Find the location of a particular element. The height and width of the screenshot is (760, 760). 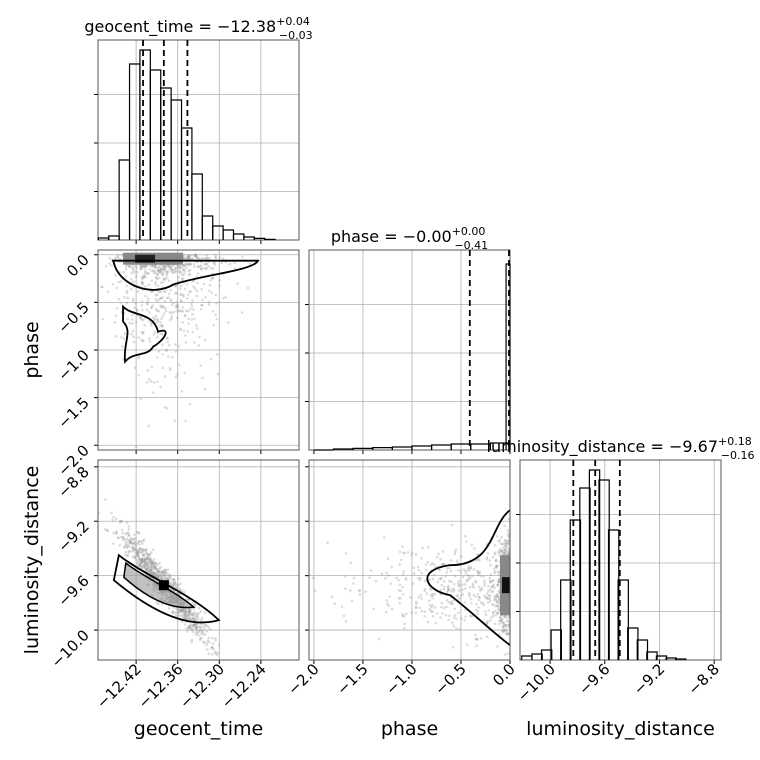

hist-geocent_time-frame is located at coordinates (198, 140).